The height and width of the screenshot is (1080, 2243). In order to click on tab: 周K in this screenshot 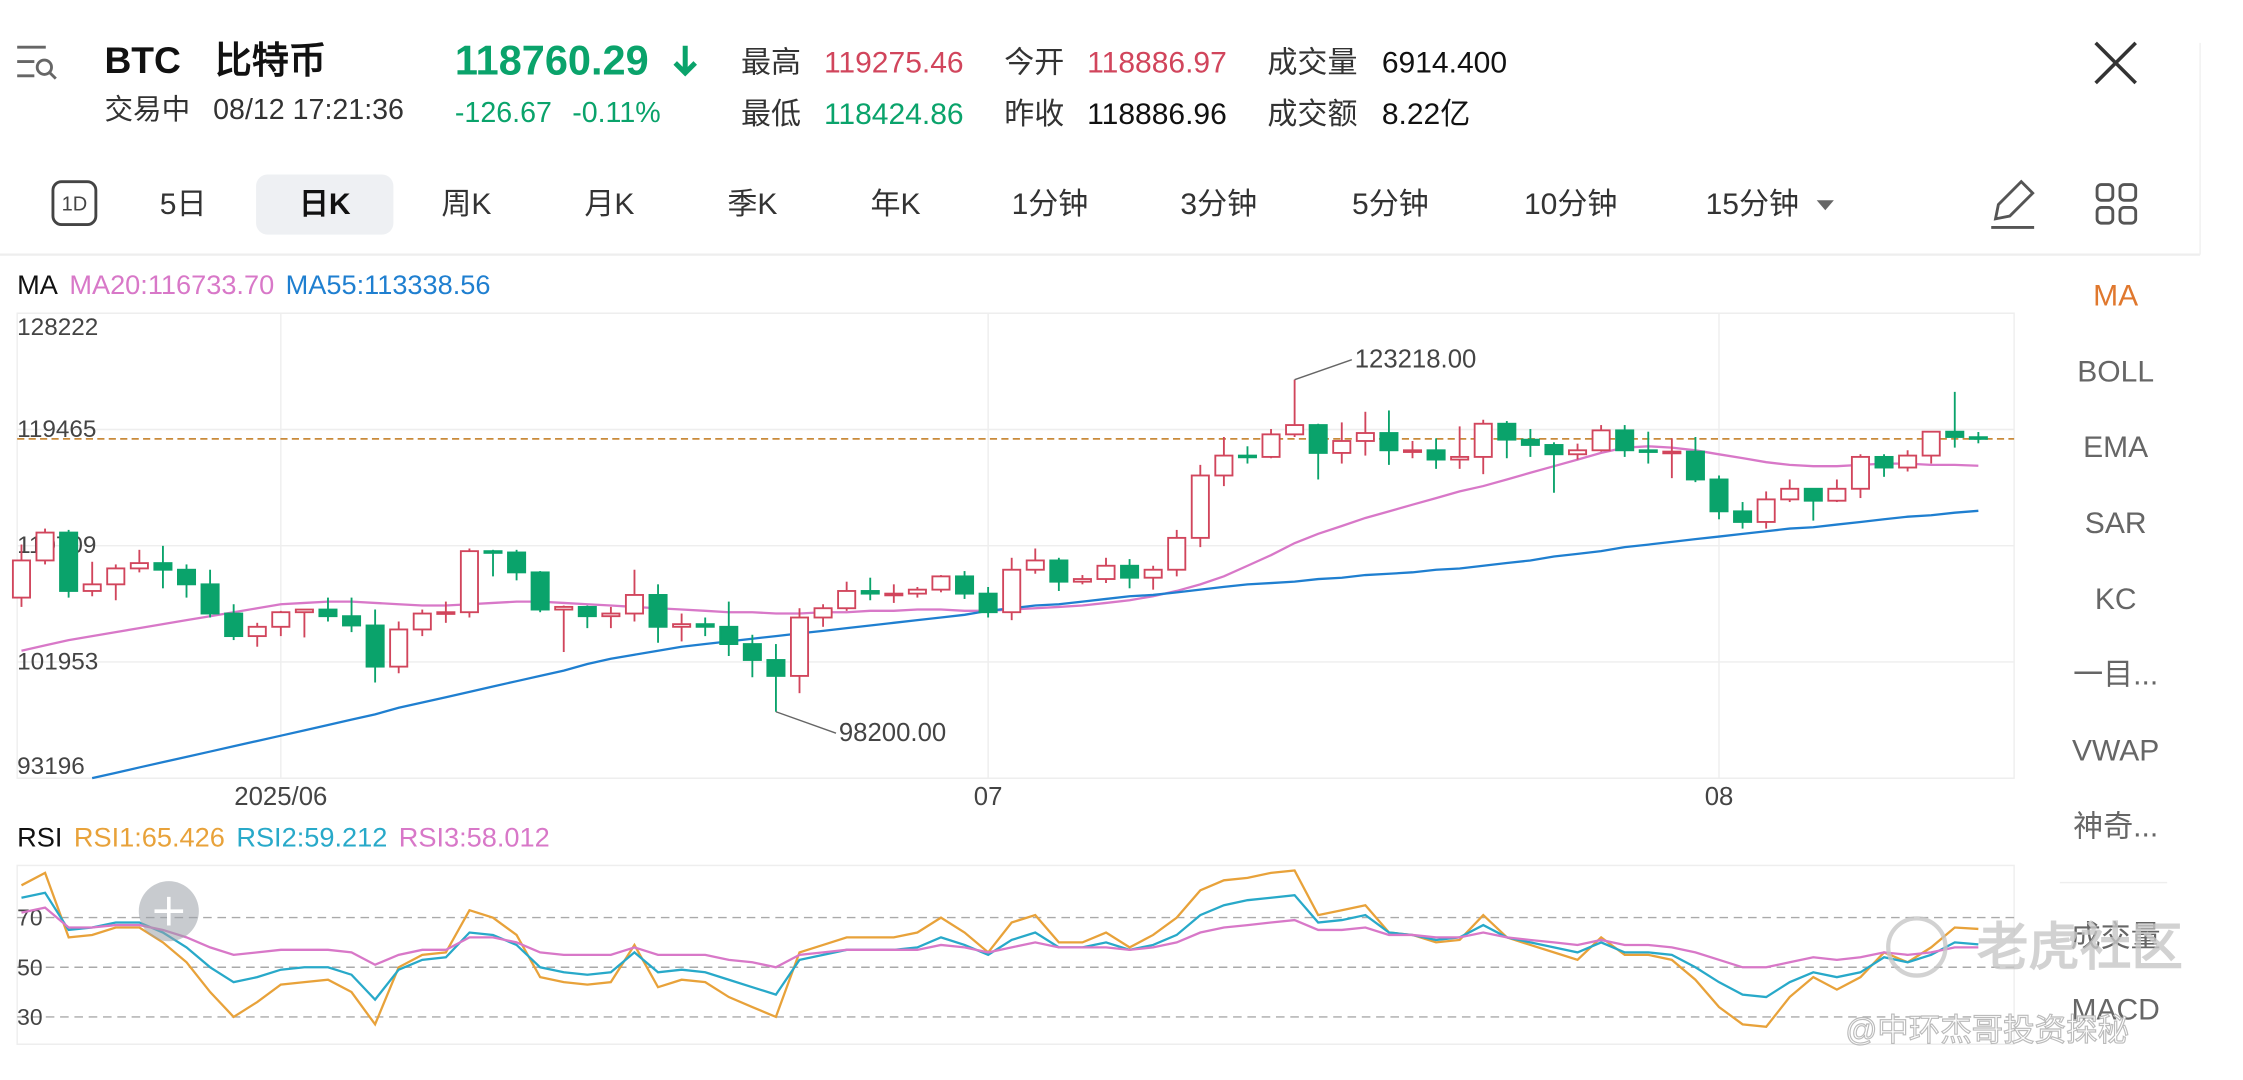, I will do `click(466, 204)`.